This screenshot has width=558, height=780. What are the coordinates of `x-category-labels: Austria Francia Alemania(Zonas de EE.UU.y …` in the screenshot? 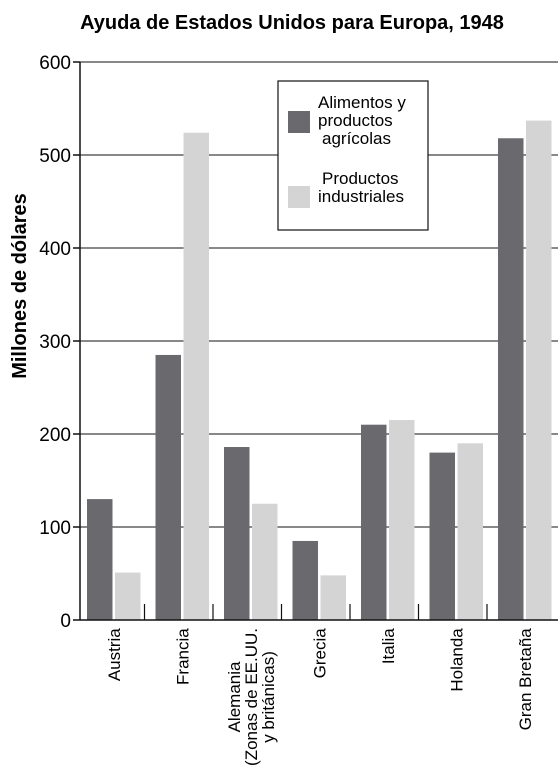 It's located at (320, 697).